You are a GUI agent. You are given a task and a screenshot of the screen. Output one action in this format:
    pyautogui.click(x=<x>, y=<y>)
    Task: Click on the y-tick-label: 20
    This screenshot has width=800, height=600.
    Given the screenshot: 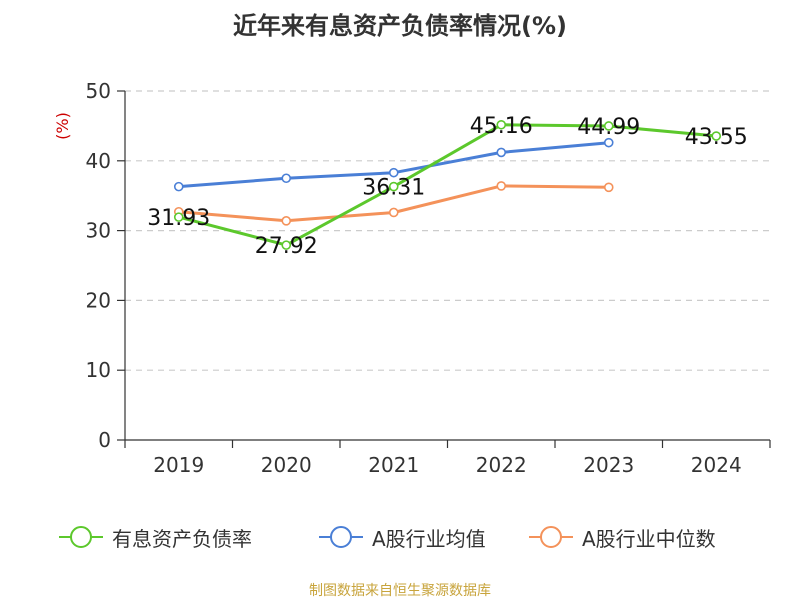 What is the action you would take?
    pyautogui.click(x=98, y=300)
    